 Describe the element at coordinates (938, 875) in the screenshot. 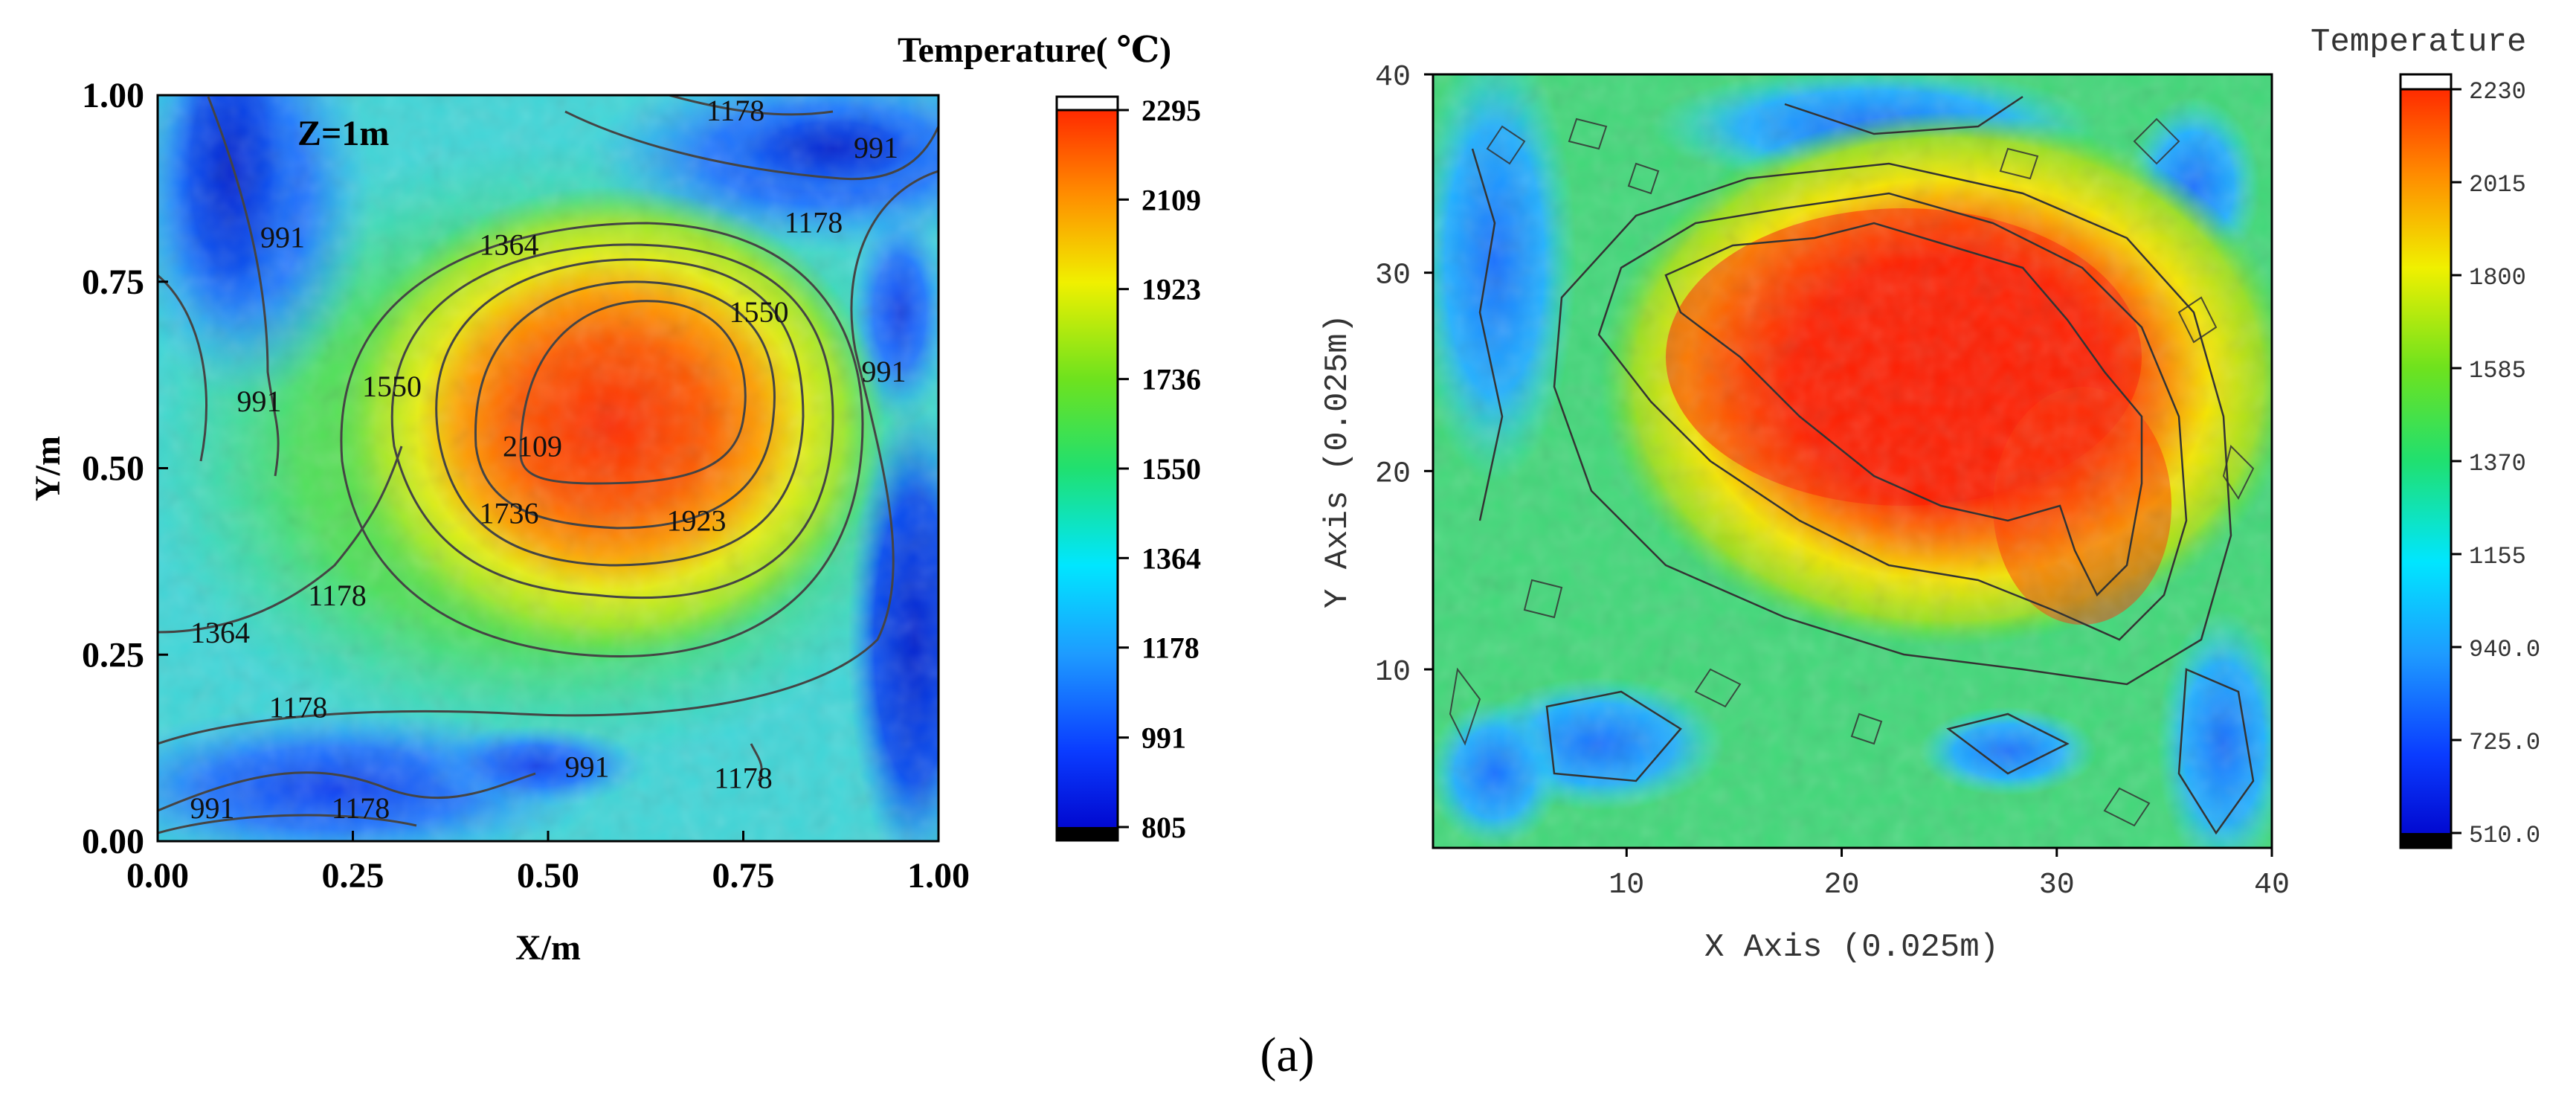

I see `left-x-tick-label: 1.00` at that location.